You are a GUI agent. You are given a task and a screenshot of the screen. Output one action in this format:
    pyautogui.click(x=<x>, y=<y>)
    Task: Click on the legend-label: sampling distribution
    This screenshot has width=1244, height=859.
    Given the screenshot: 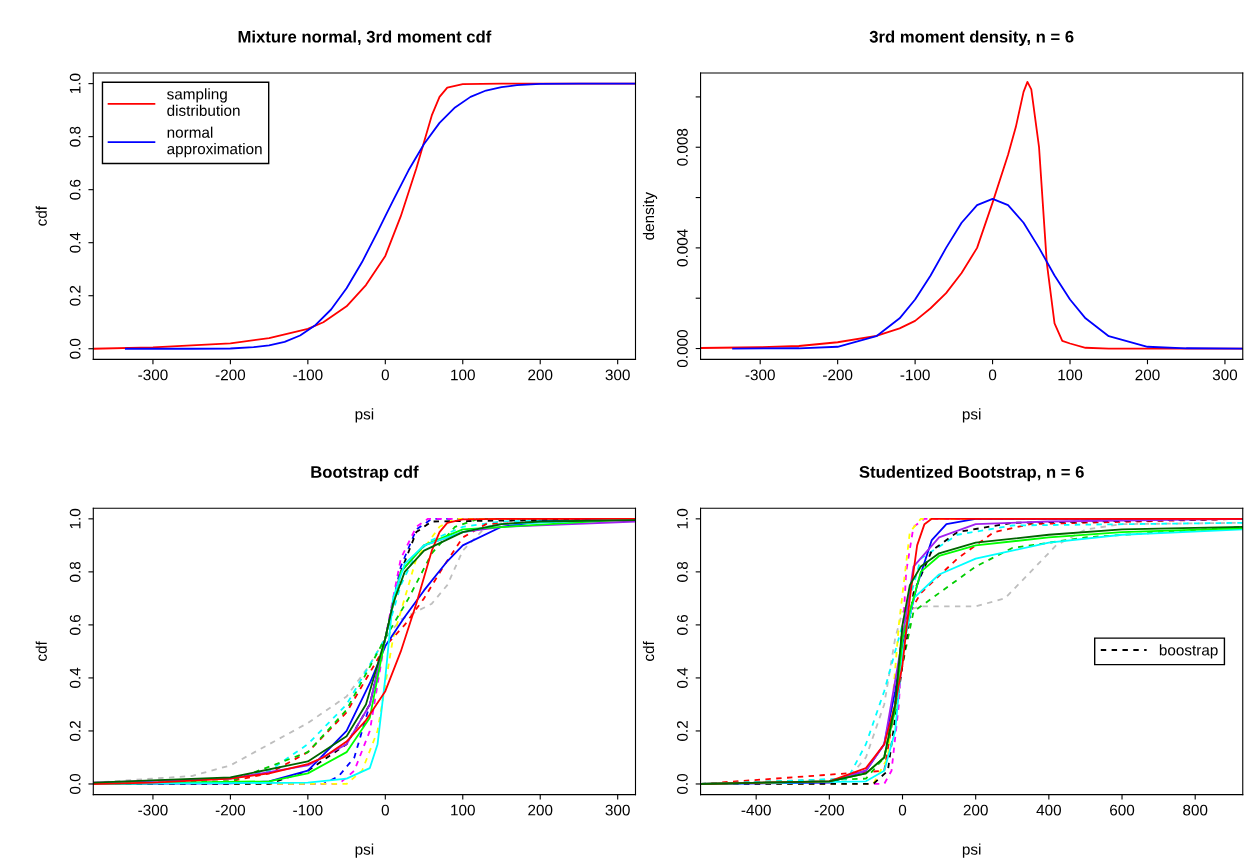 What is the action you would take?
    pyautogui.click(x=203, y=102)
    